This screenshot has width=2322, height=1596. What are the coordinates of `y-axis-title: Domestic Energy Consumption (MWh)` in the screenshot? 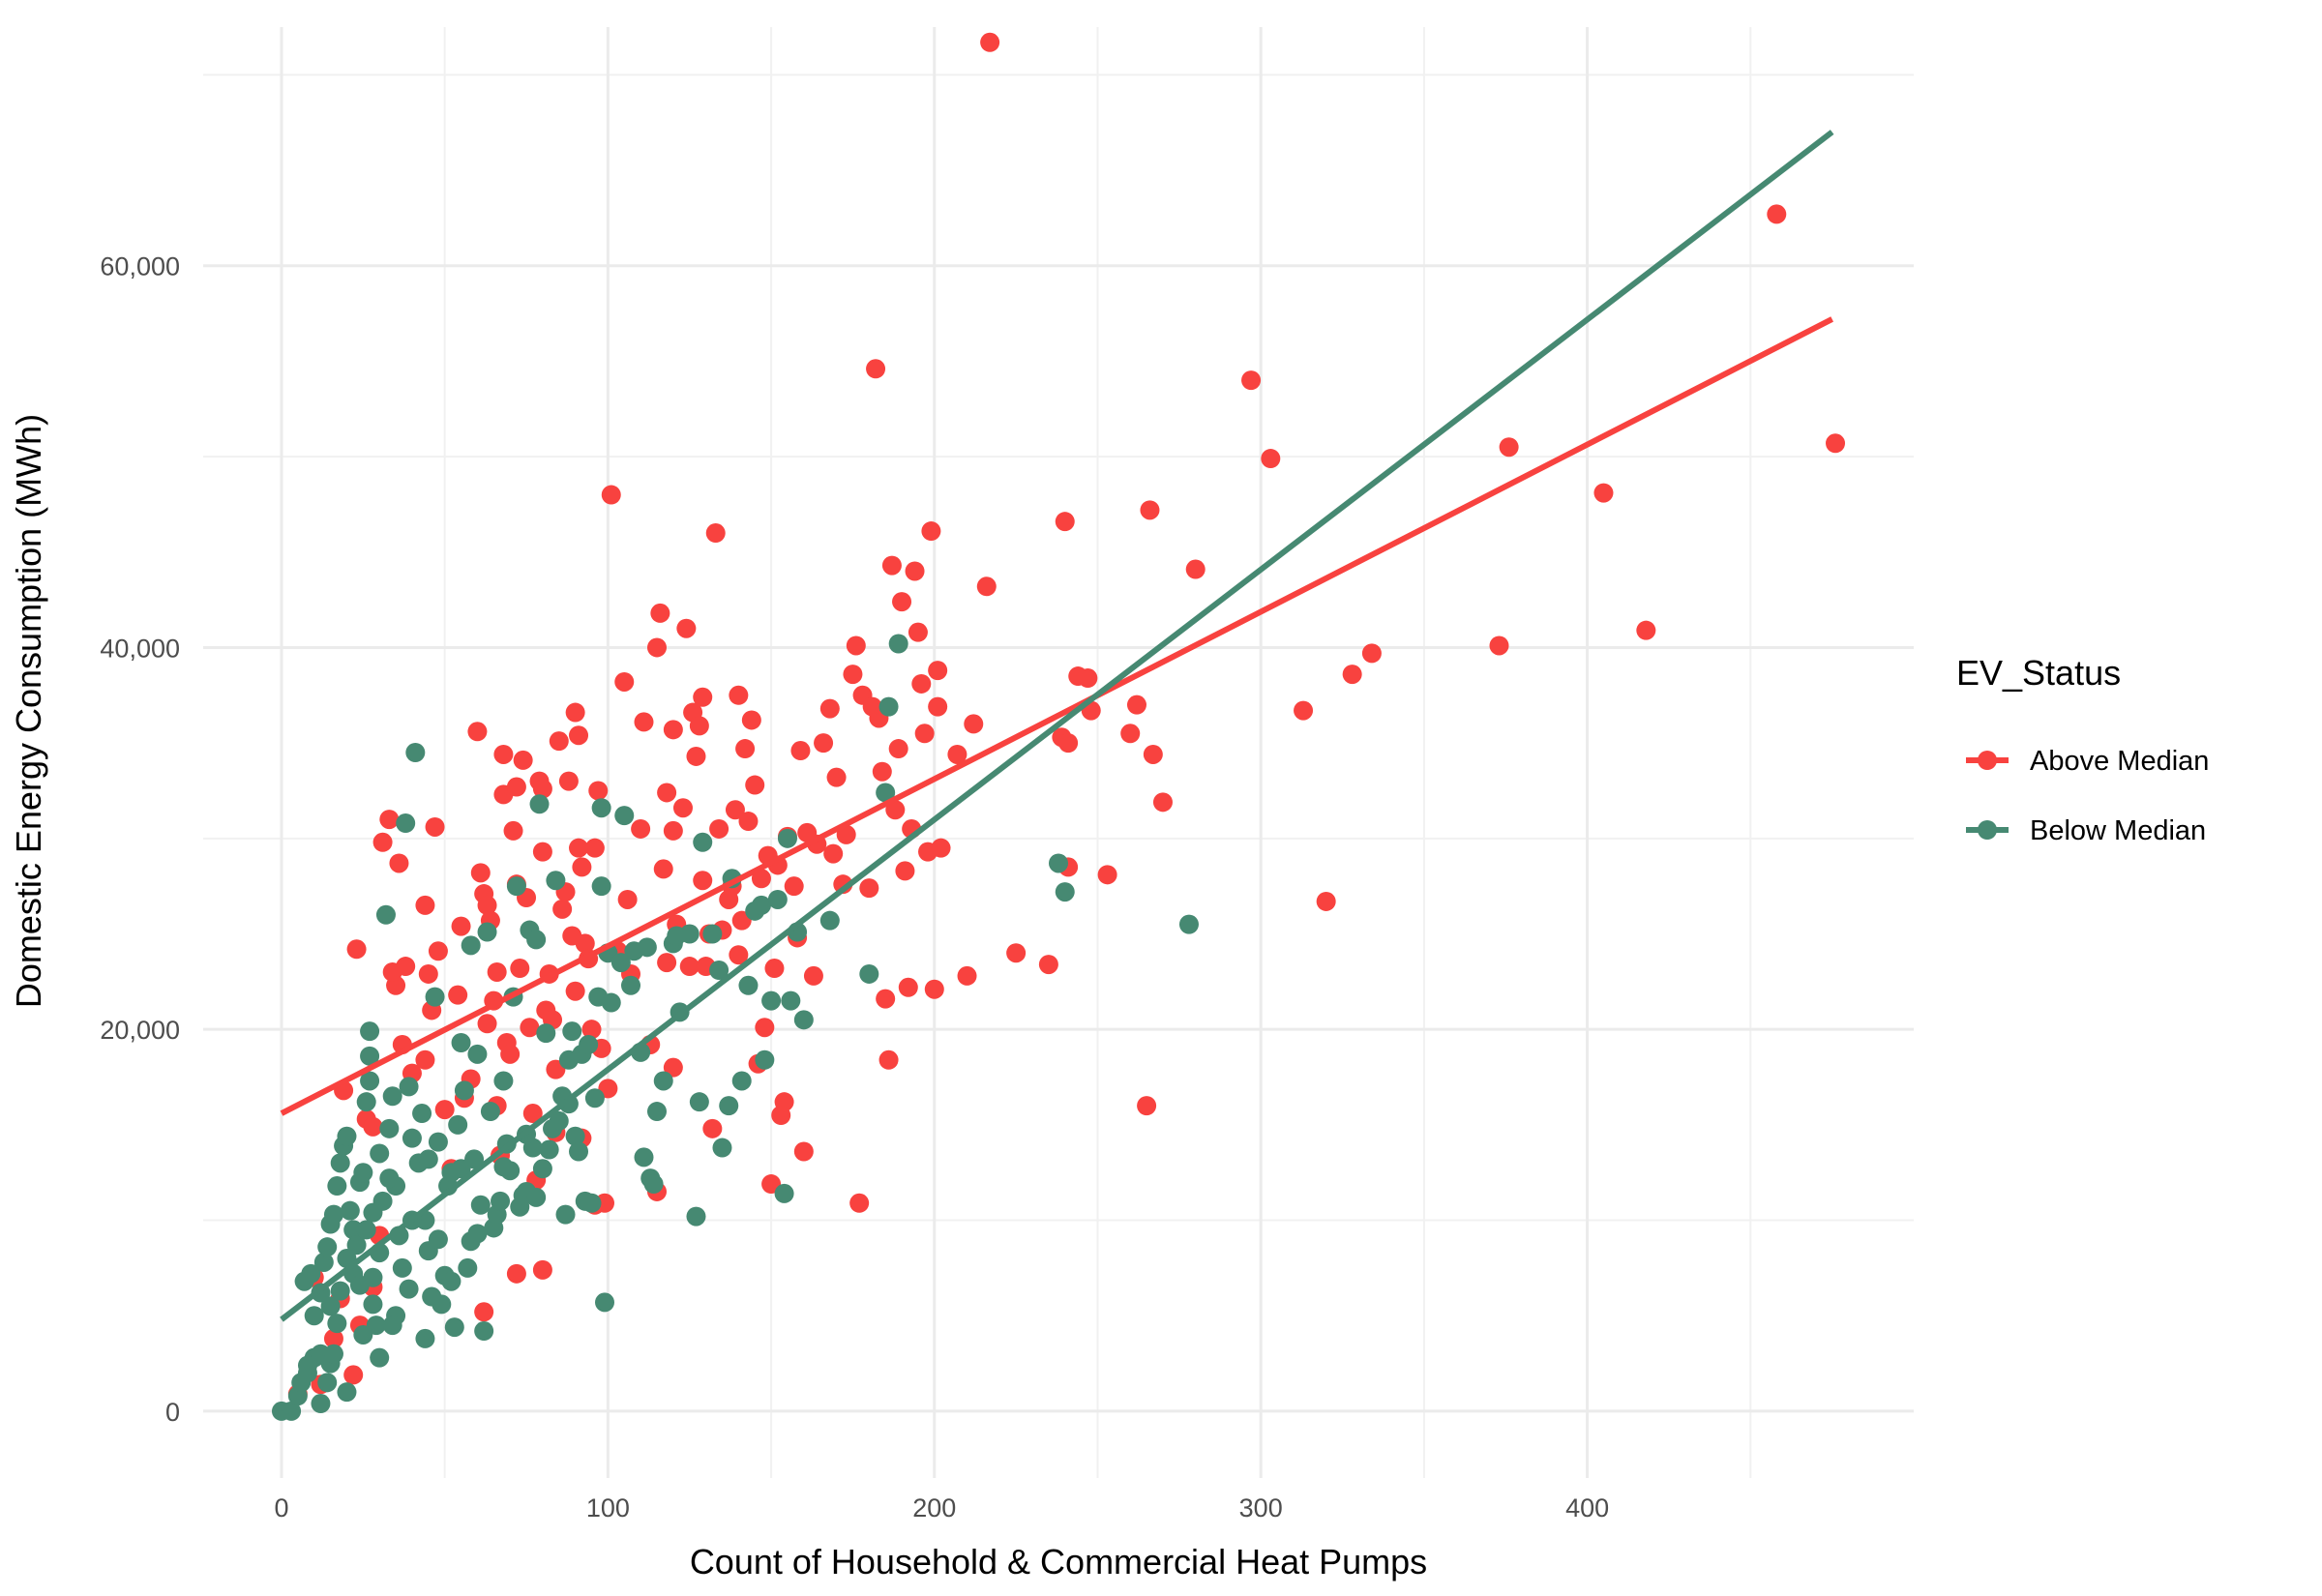 It's located at (28, 711).